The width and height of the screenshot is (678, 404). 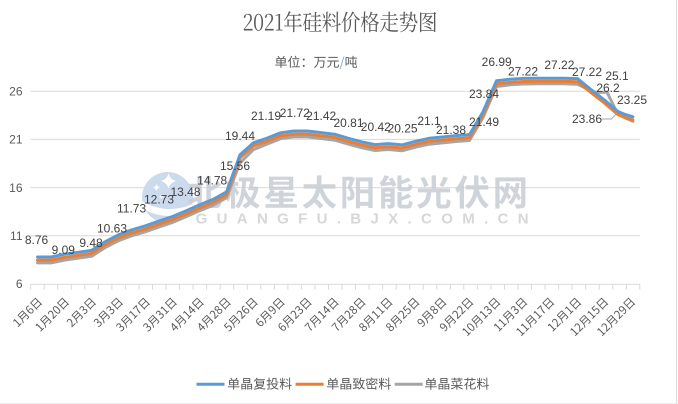 I want to click on svg-text: 23.86, so click(x=587, y=119).